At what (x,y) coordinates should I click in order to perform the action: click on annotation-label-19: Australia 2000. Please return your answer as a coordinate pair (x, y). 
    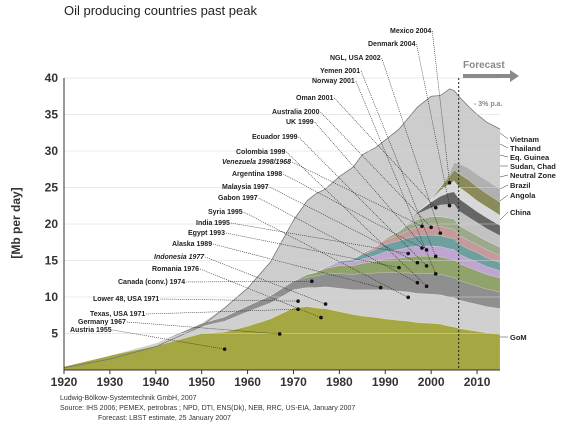
    Looking at the image, I should click on (296, 112).